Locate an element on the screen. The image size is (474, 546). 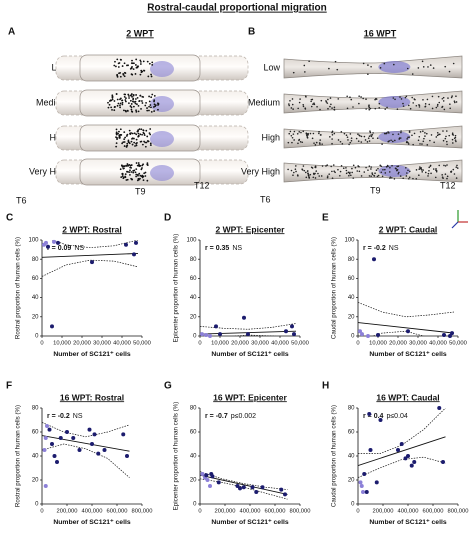
x-axis-label: Number of SC121⁺ cells is located at coordinates (407, 354).